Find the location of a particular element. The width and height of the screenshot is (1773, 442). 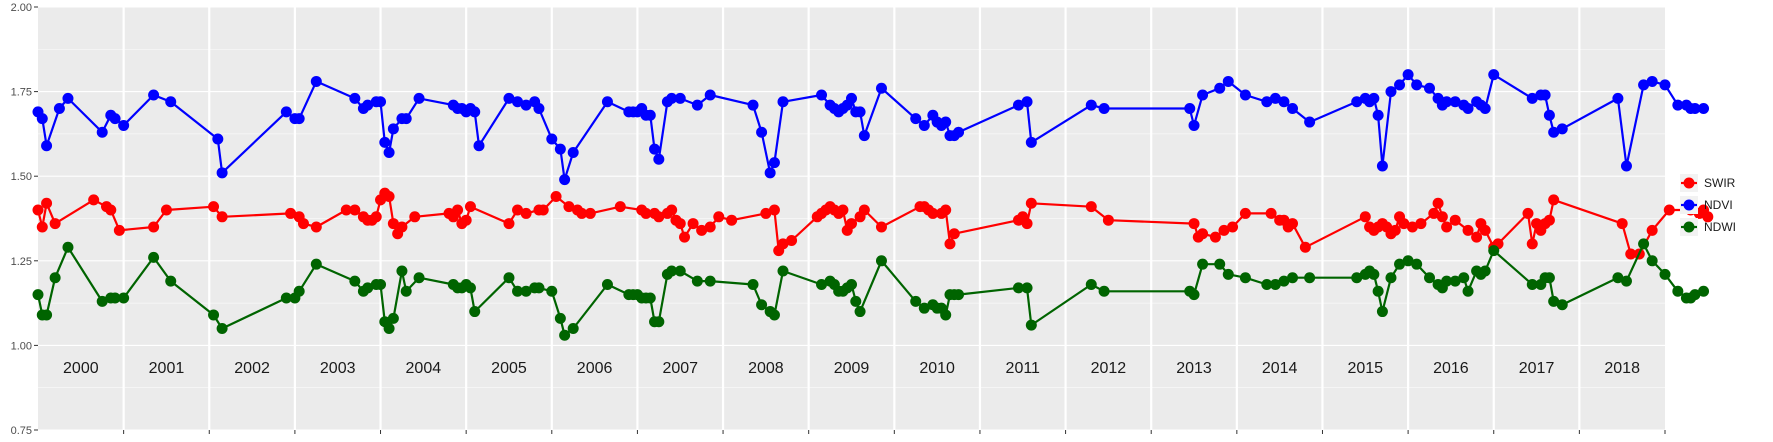

y-tick-label: 1.75 is located at coordinates (21, 93).